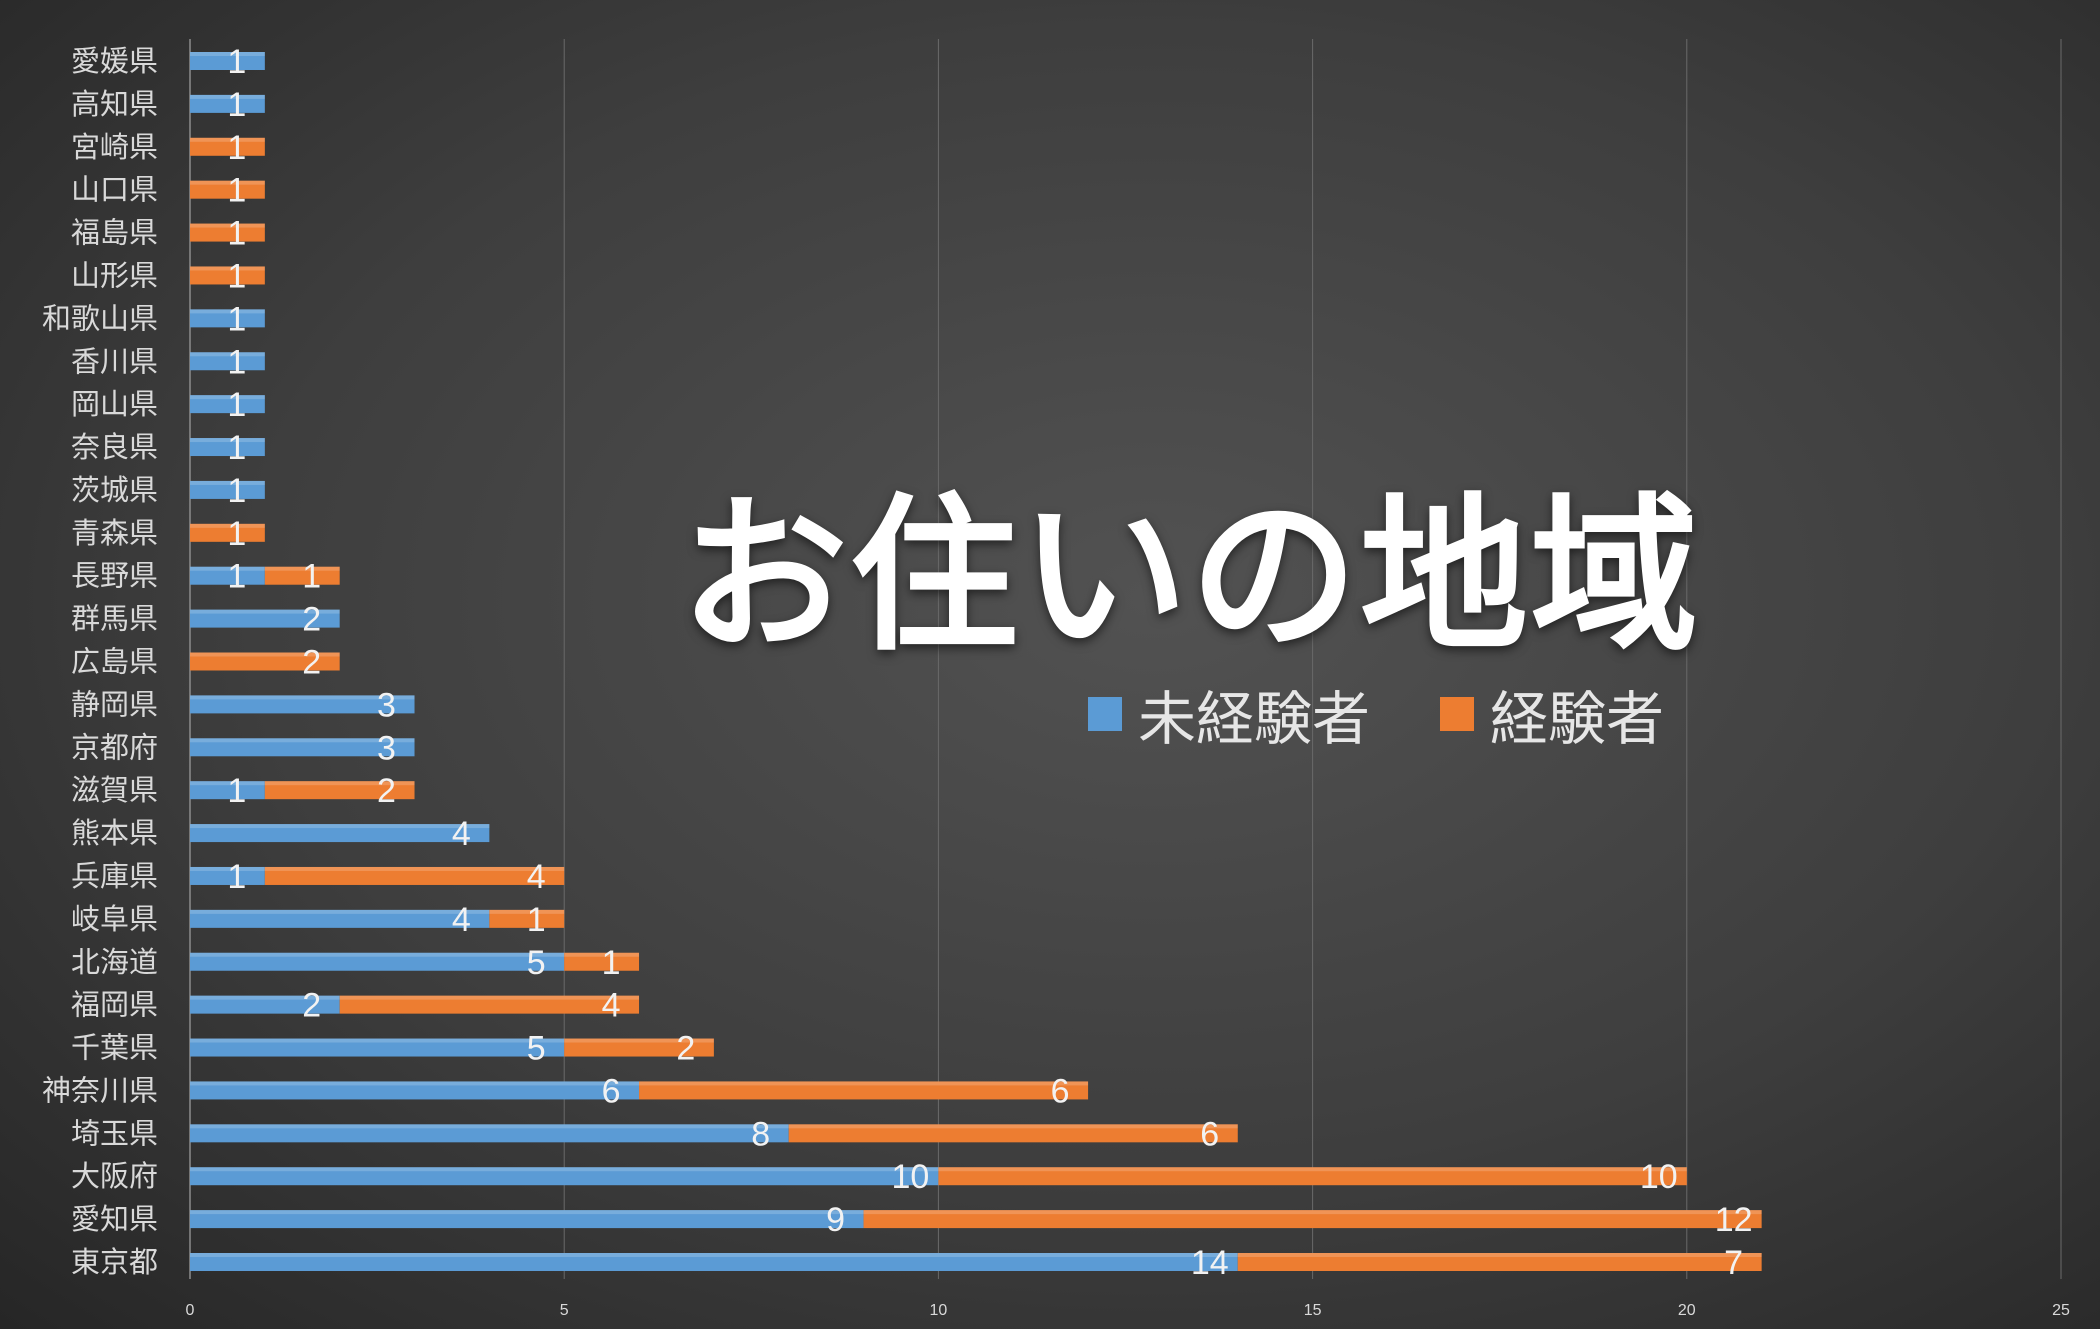  What do you see at coordinates (114, 747) in the screenshot?
I see `category-label: 京都府` at bounding box center [114, 747].